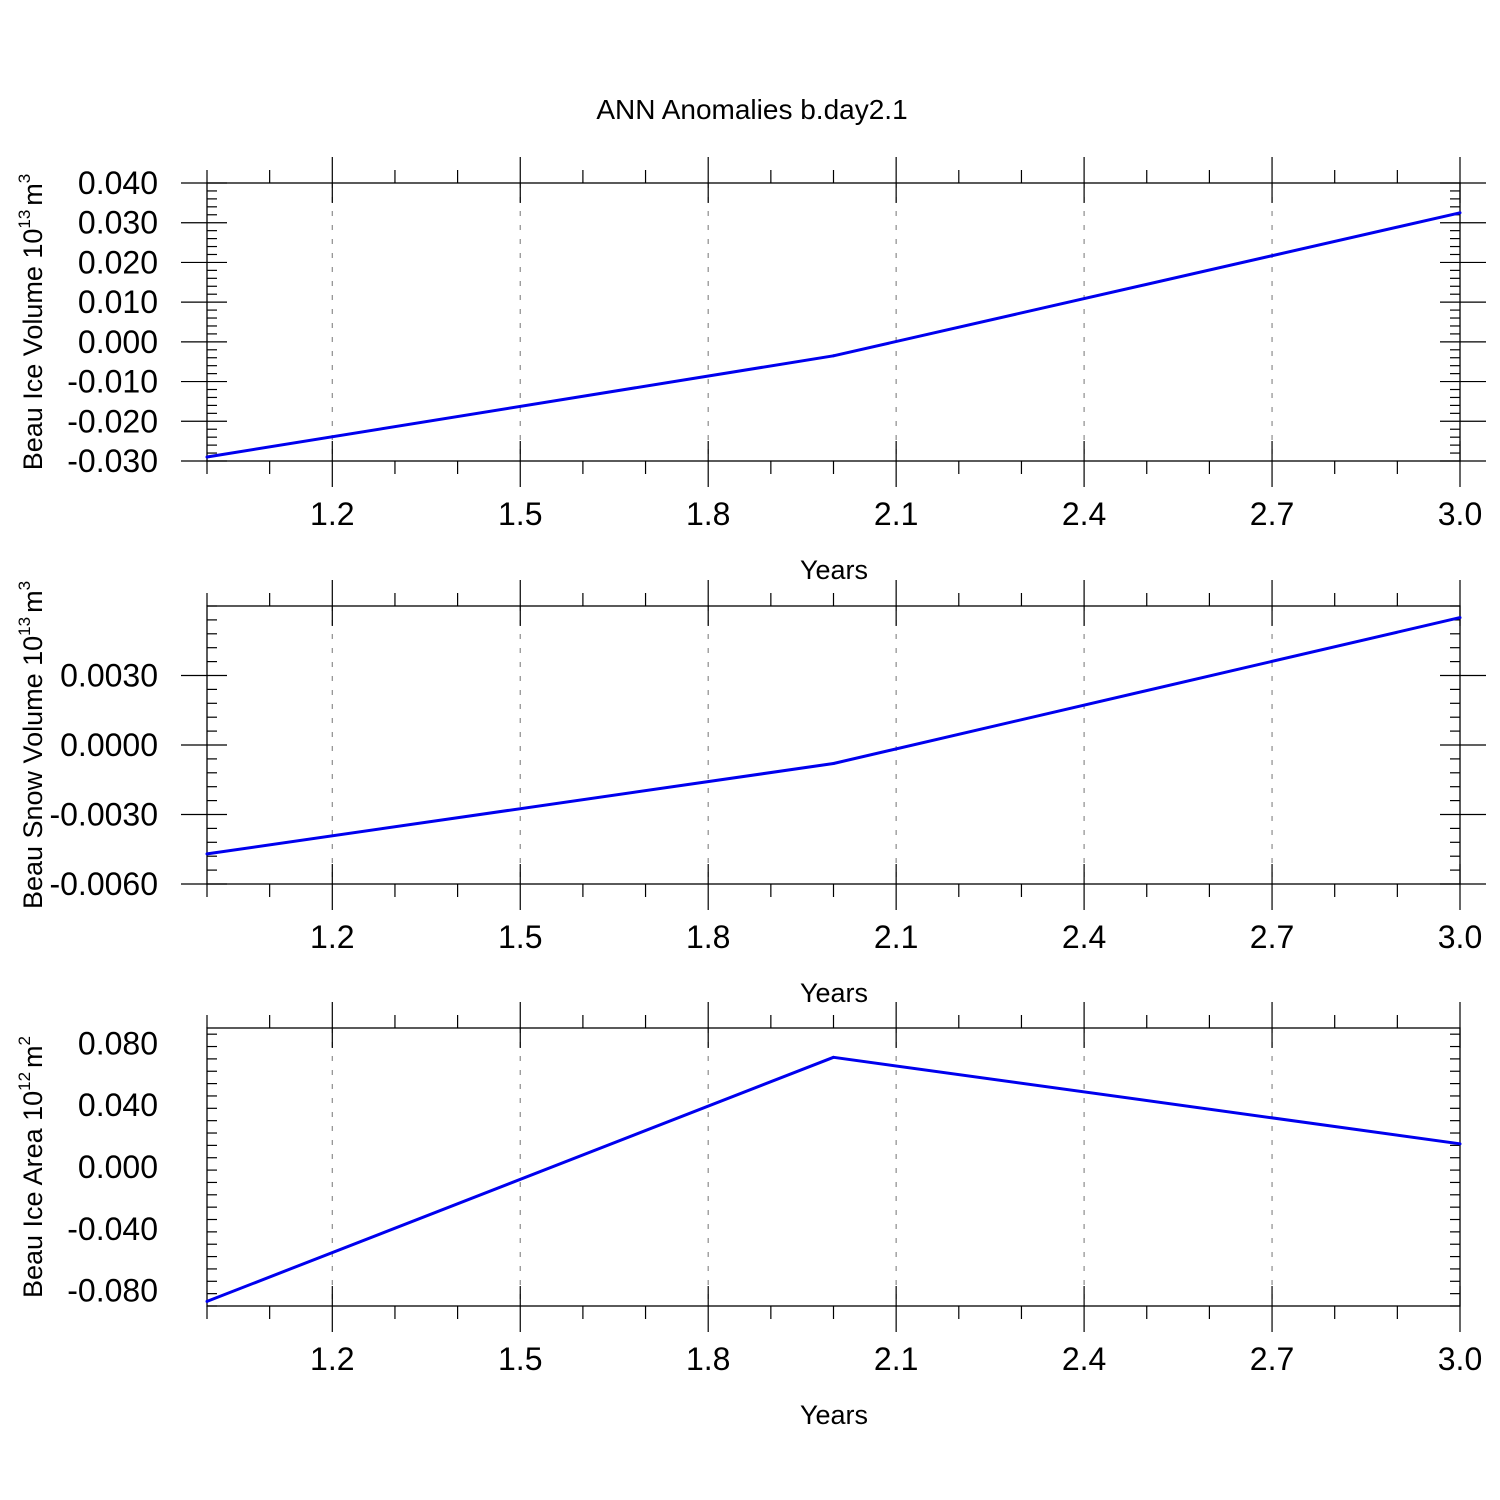  Describe the element at coordinates (118, 262) in the screenshot. I see `y-tick-label: 0.020` at that location.